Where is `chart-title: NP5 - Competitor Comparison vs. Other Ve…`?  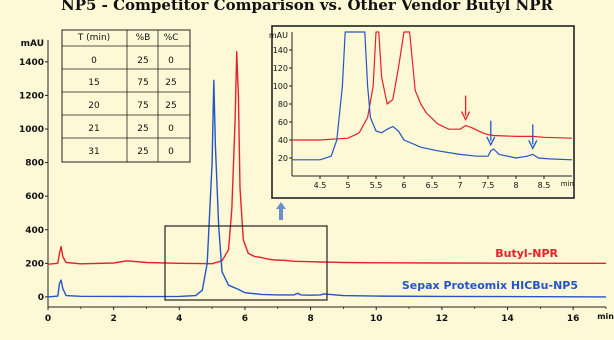 chart-title: NP5 - Competitor Comparison vs. Other Ve… is located at coordinates (307, 7).